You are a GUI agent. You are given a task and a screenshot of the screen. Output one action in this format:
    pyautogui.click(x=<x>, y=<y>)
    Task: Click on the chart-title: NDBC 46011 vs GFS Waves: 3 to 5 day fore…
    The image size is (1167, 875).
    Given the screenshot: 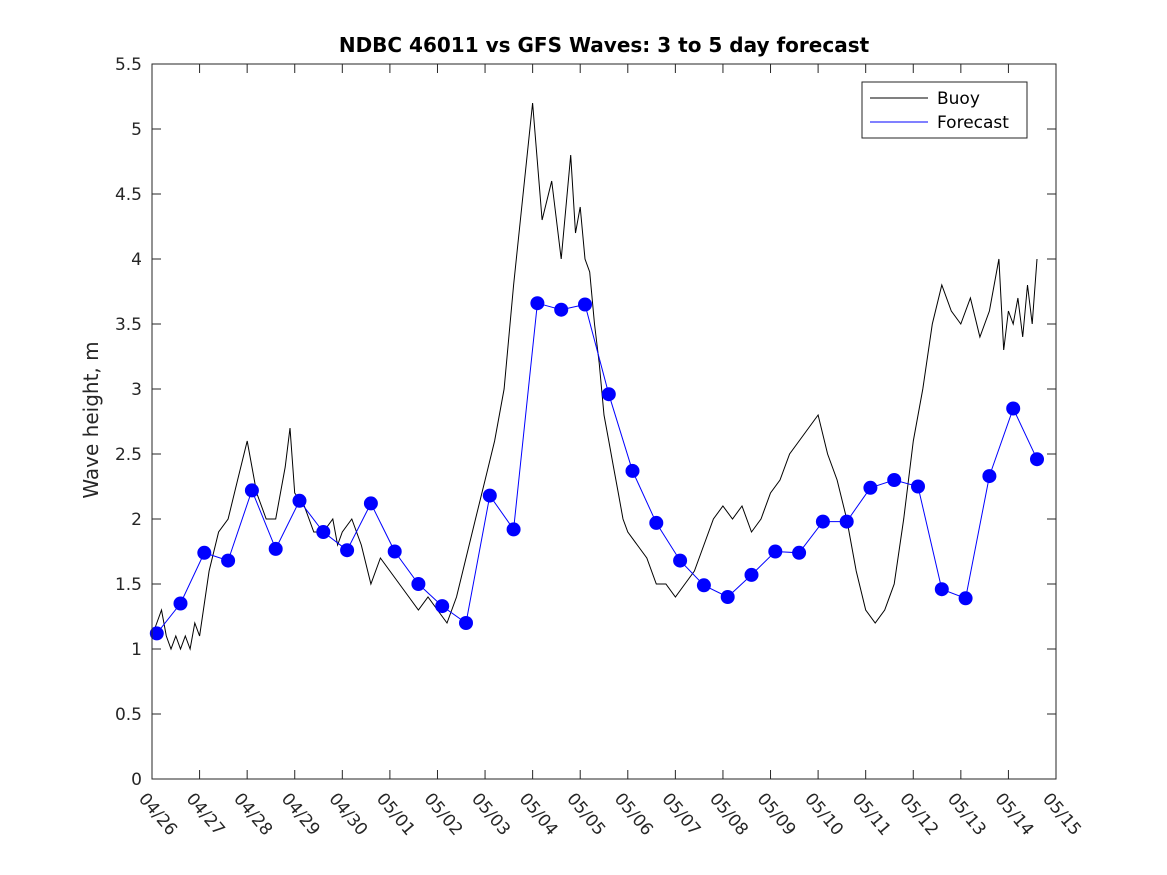 What is the action you would take?
    pyautogui.click(x=604, y=45)
    